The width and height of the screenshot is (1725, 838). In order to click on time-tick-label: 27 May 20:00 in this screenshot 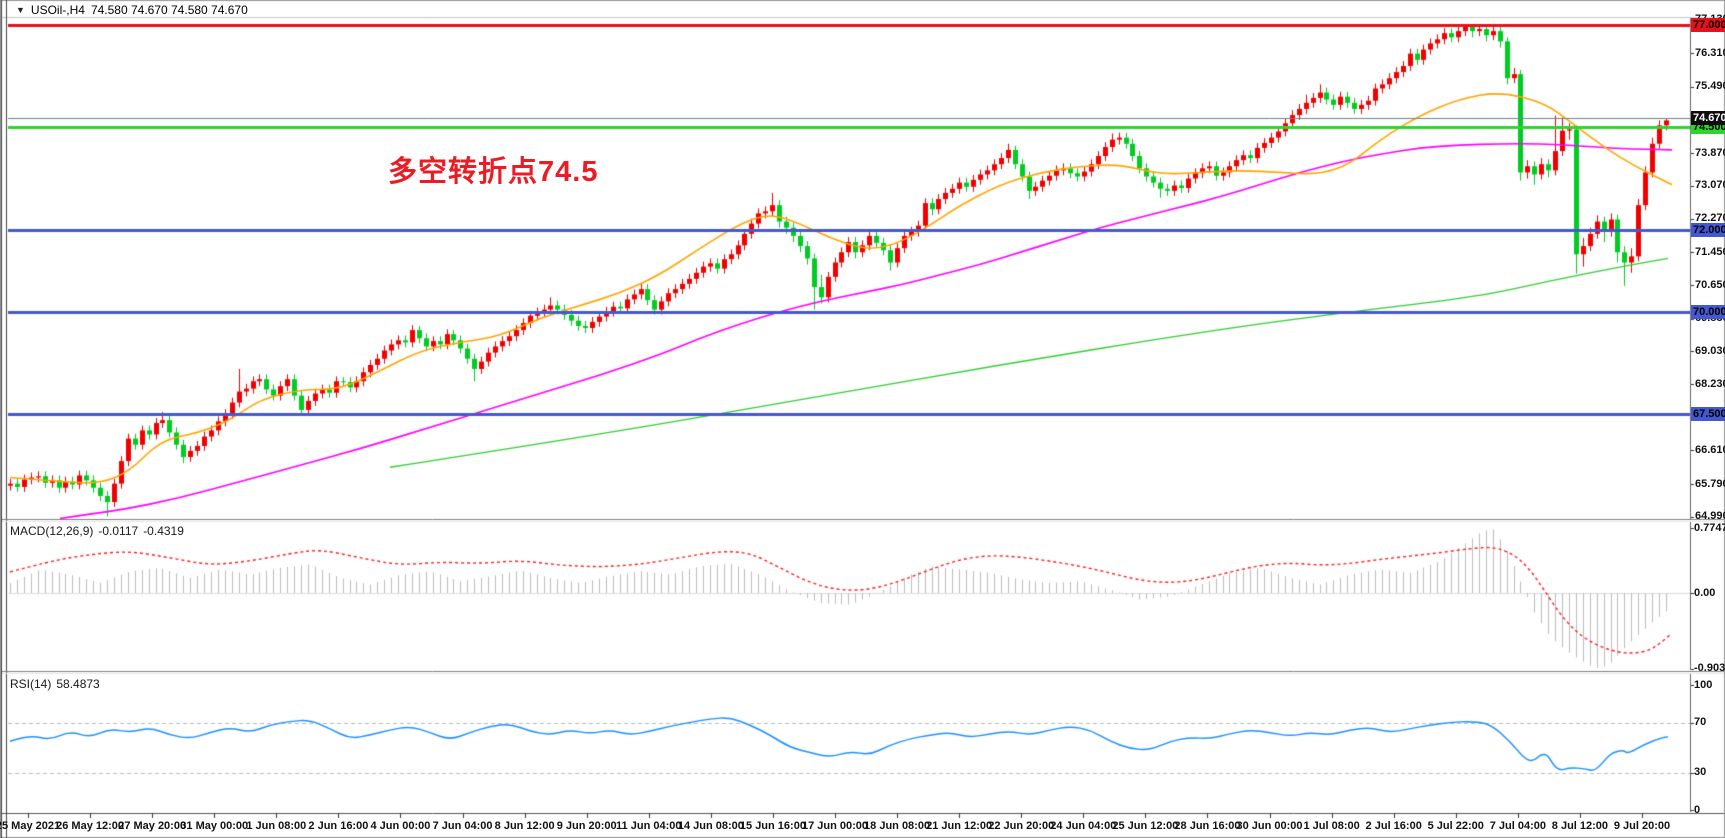, I will do `click(152, 826)`.